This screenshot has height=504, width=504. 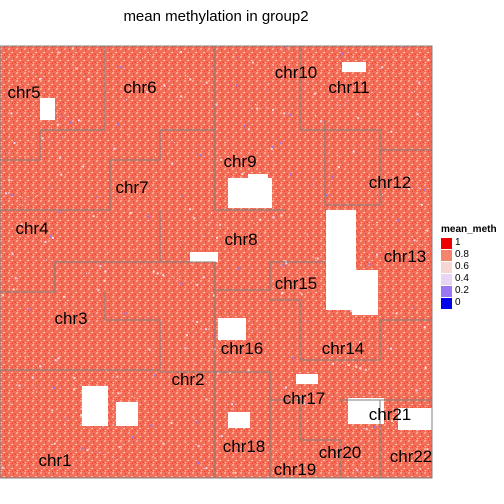 What do you see at coordinates (340, 452) in the screenshot?
I see `chromosome-label-chr20: chr20` at bounding box center [340, 452].